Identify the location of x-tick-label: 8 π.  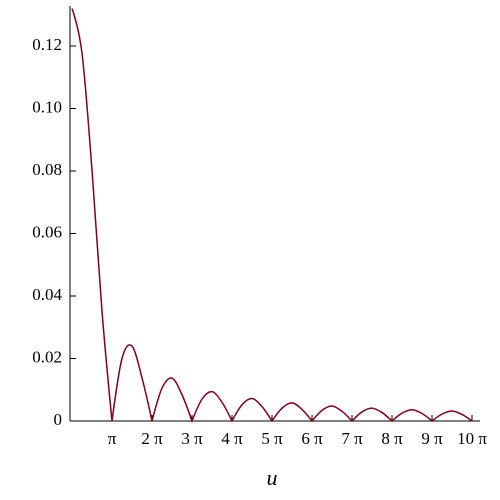
(392, 438).